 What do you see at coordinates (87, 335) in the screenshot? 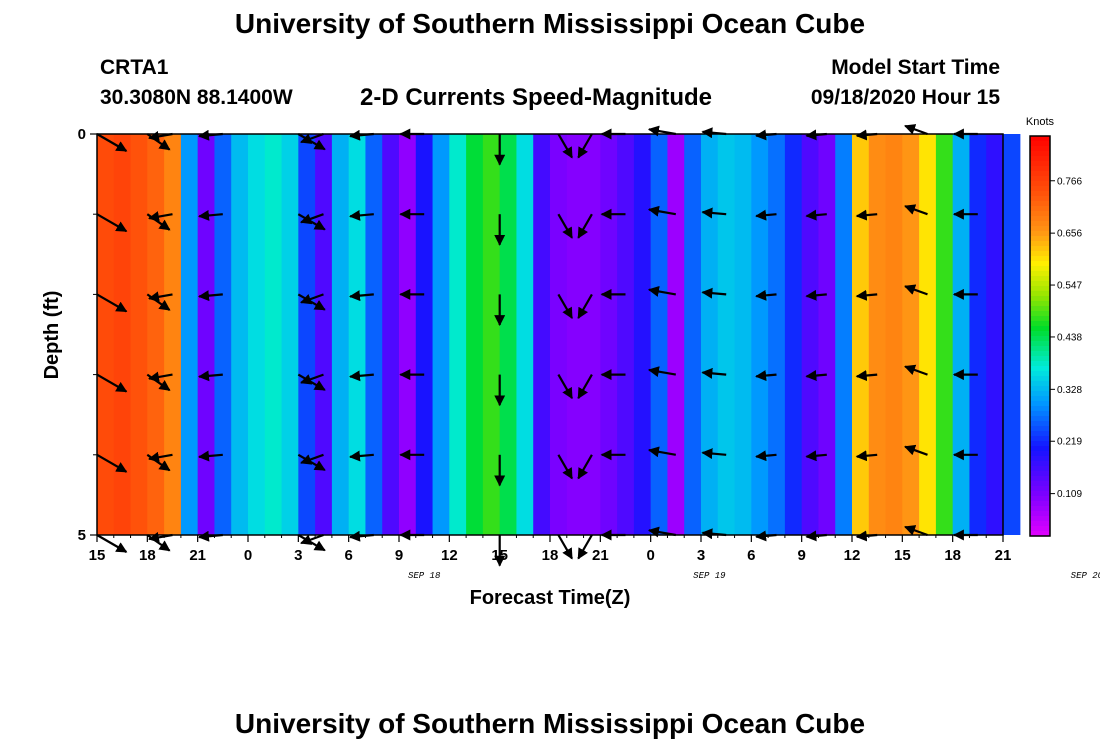
I see `y-axis: 05` at bounding box center [87, 335].